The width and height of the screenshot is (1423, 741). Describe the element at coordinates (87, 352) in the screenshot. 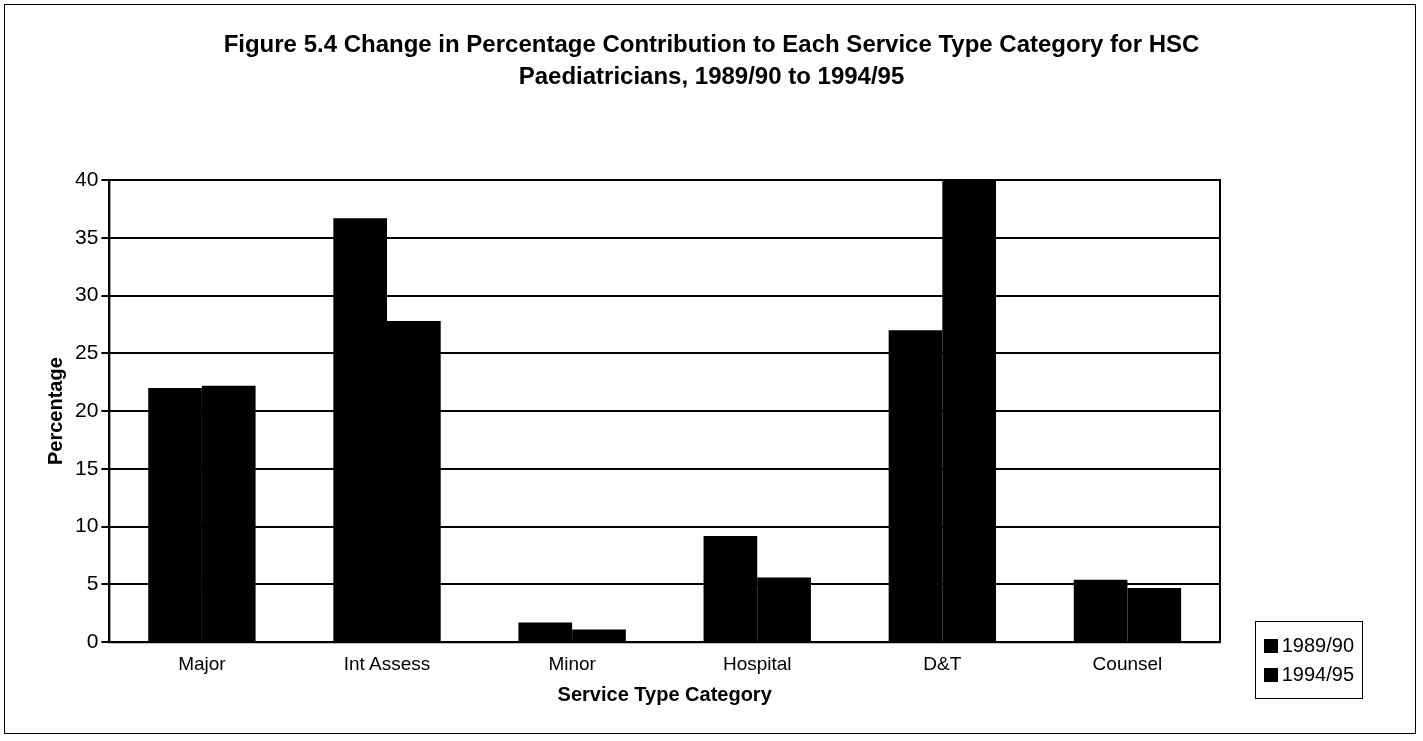

I see `y-tick-label: 25` at that location.